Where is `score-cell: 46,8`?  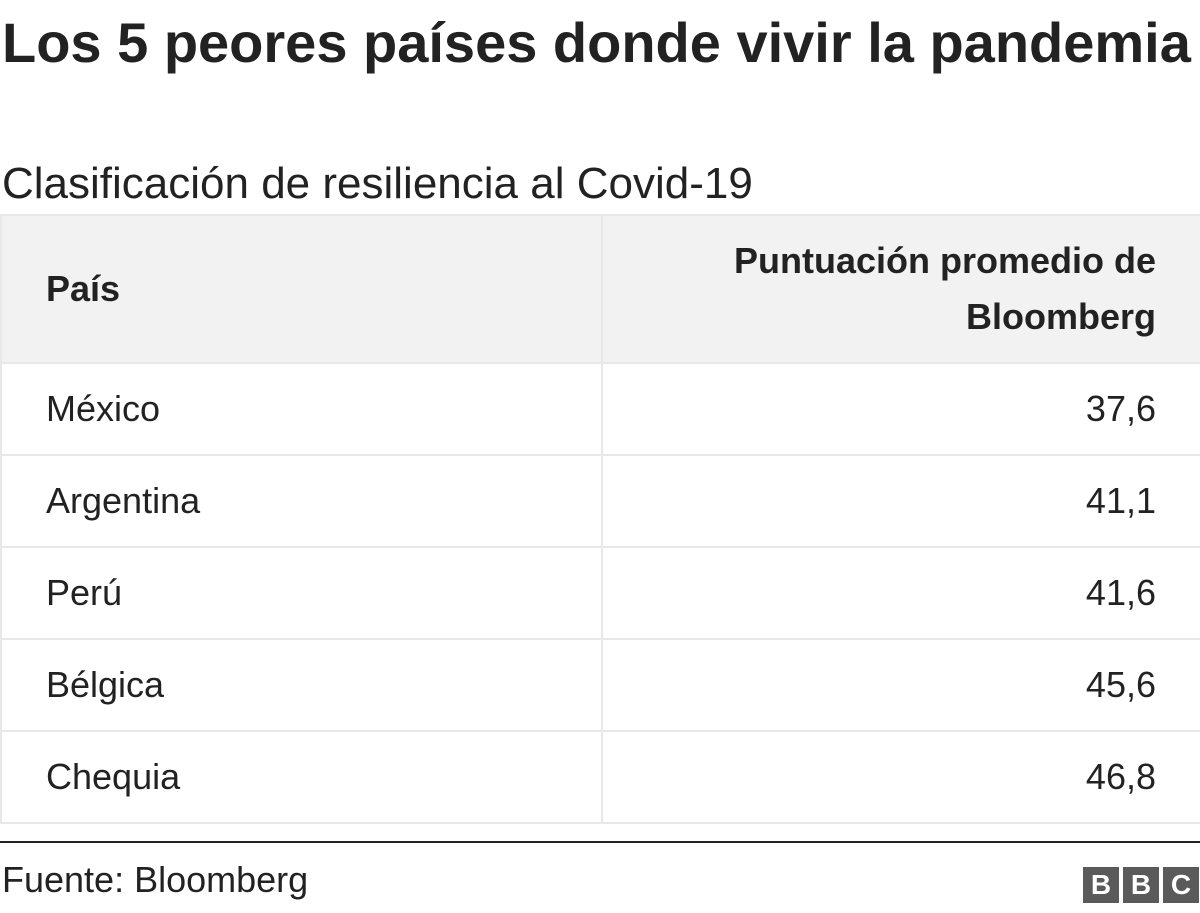
score-cell: 46,8 is located at coordinates (900, 777).